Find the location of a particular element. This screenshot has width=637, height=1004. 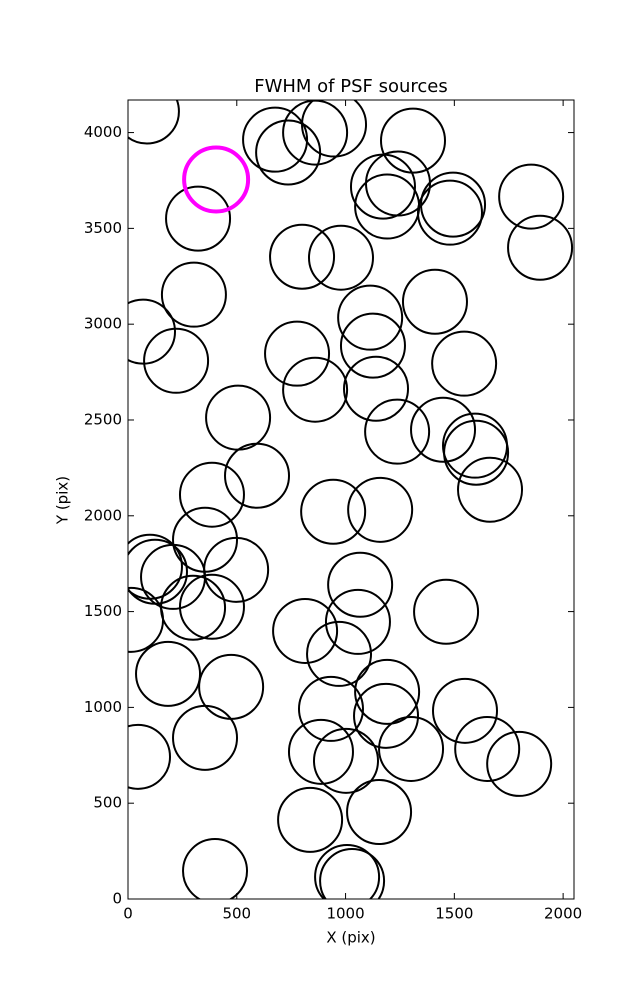

chart-title: FWHM of PSF sources is located at coordinates (351, 86).